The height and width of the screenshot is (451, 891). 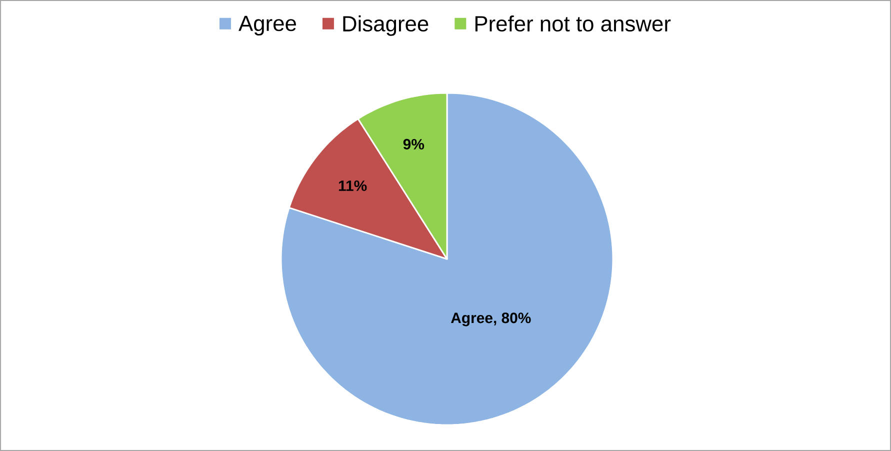 I want to click on legend-label: Disagree, so click(x=385, y=25).